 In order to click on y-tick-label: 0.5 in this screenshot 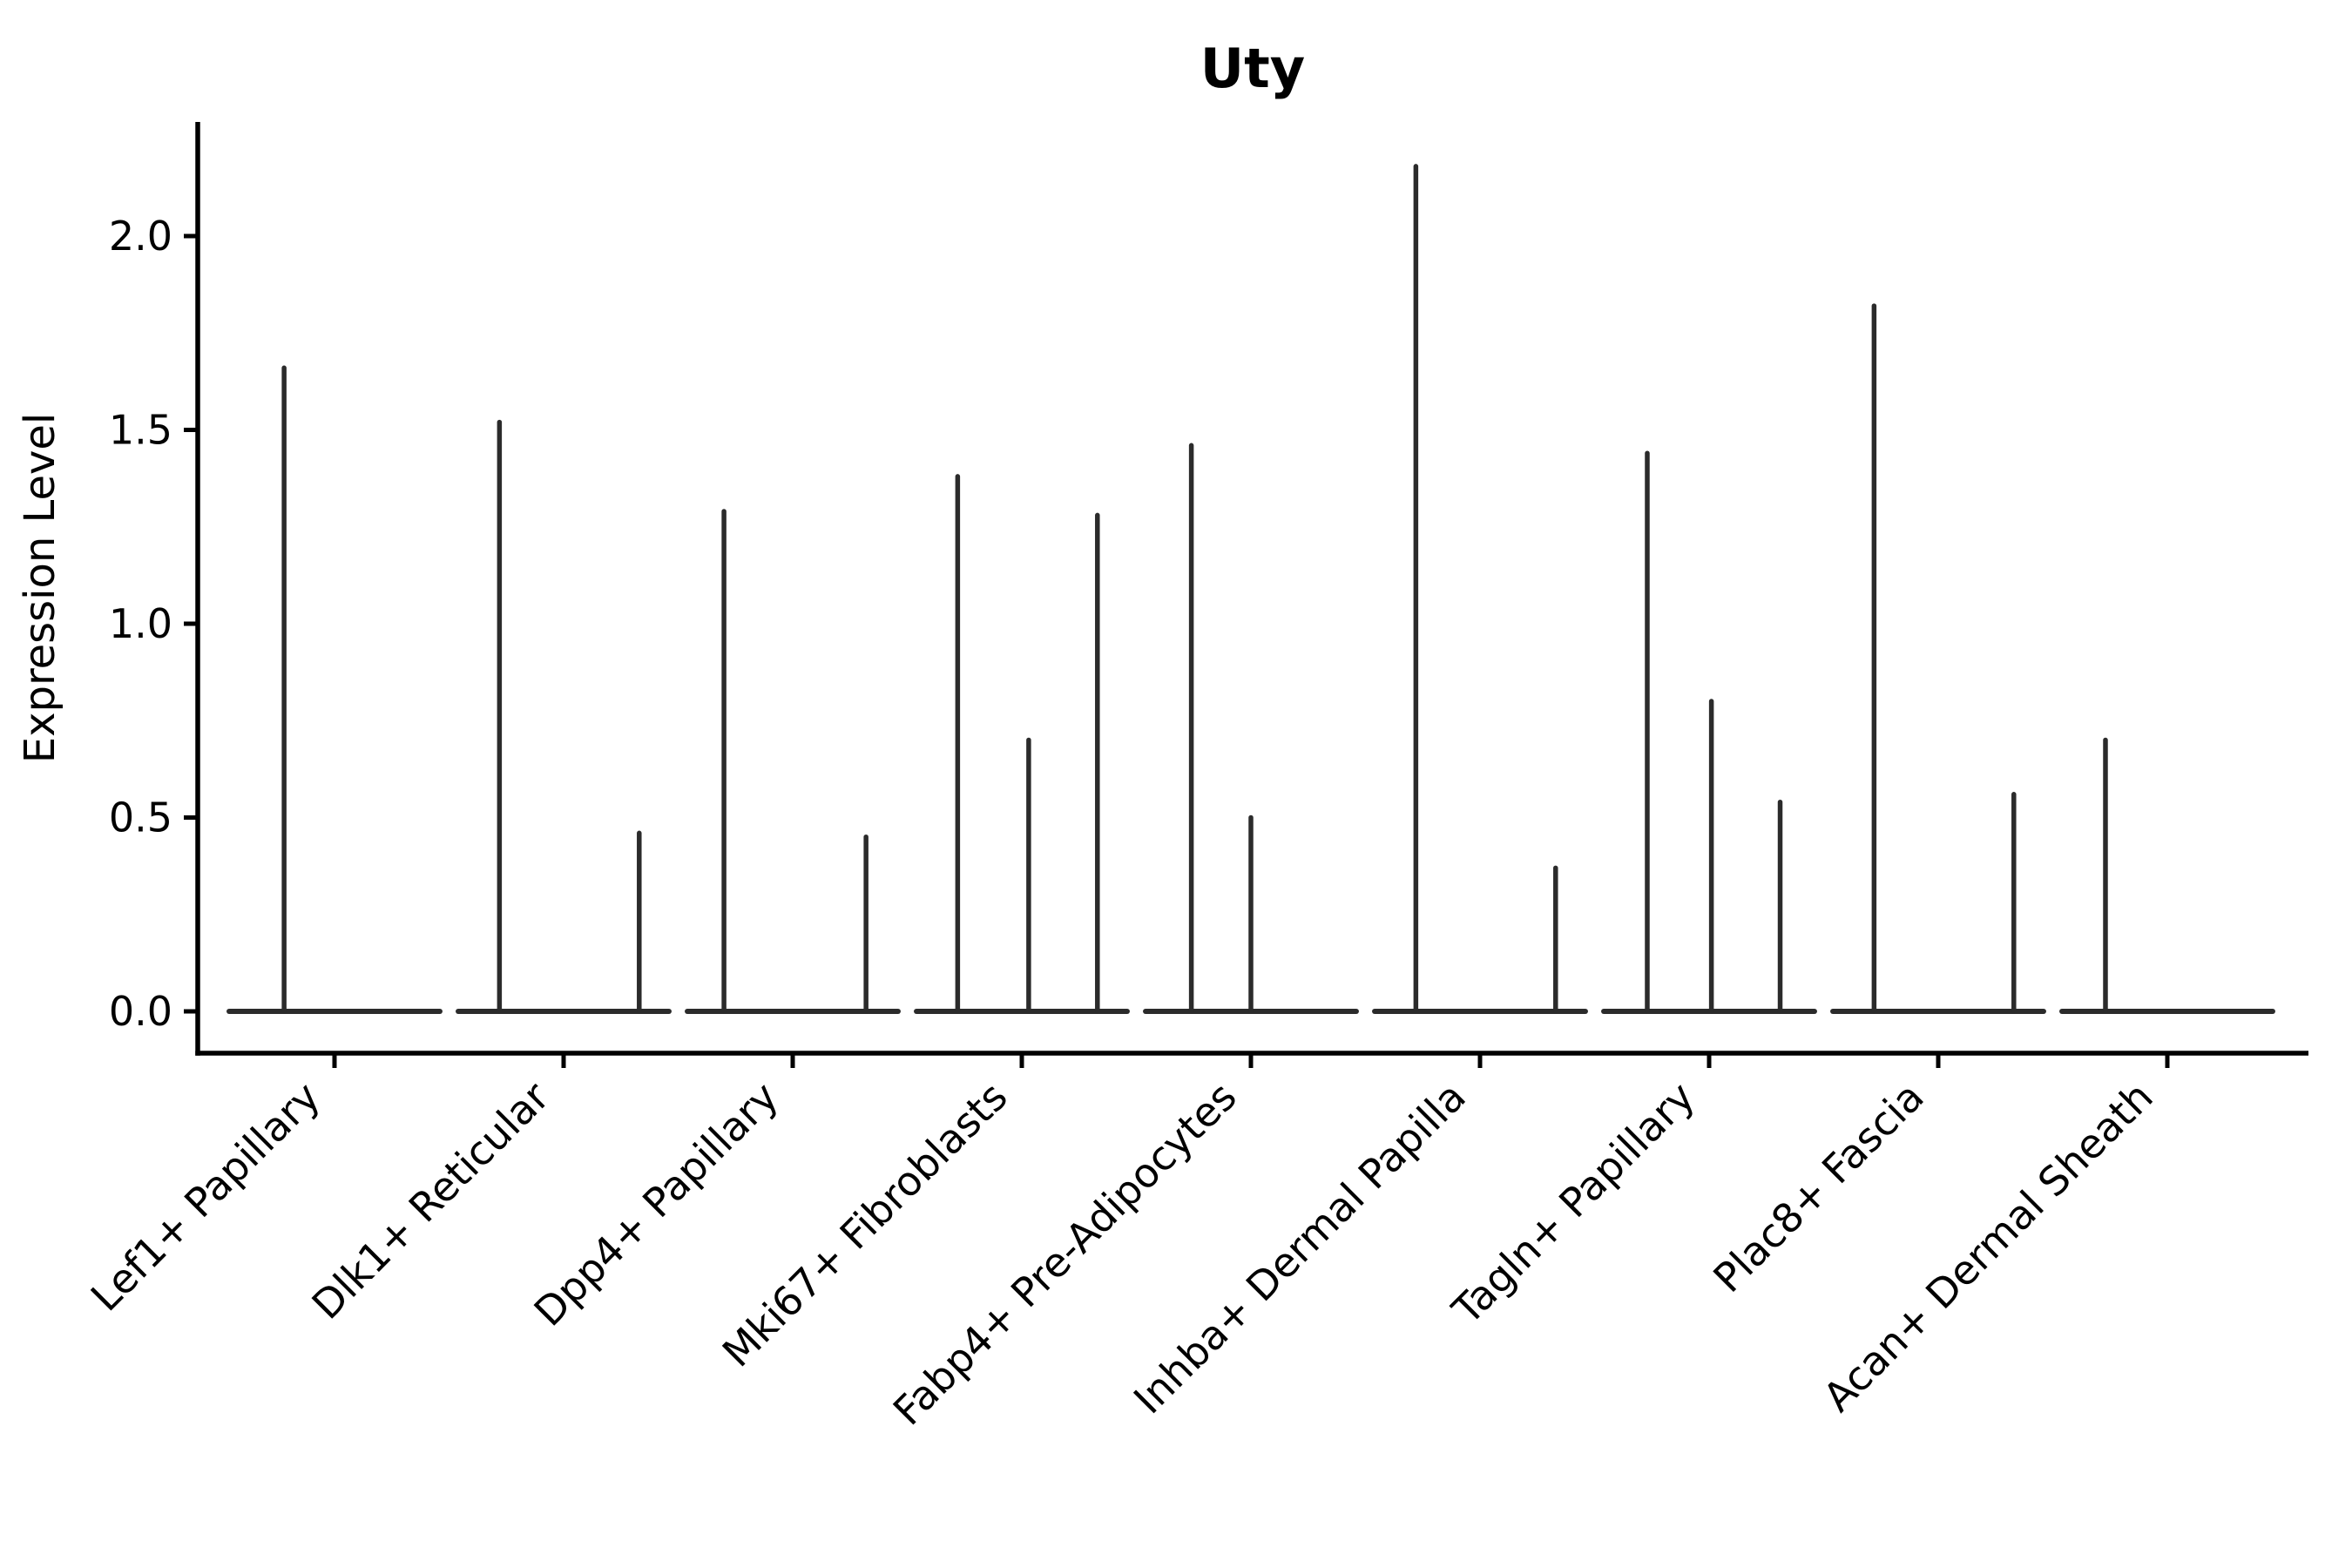, I will do `click(140, 817)`.